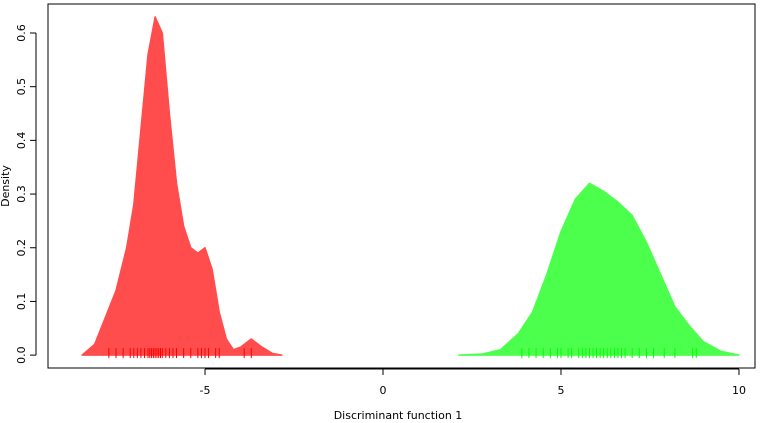 The width and height of the screenshot is (767, 423). What do you see at coordinates (398, 415) in the screenshot?
I see `x-axis-label: Discriminant function 1` at bounding box center [398, 415].